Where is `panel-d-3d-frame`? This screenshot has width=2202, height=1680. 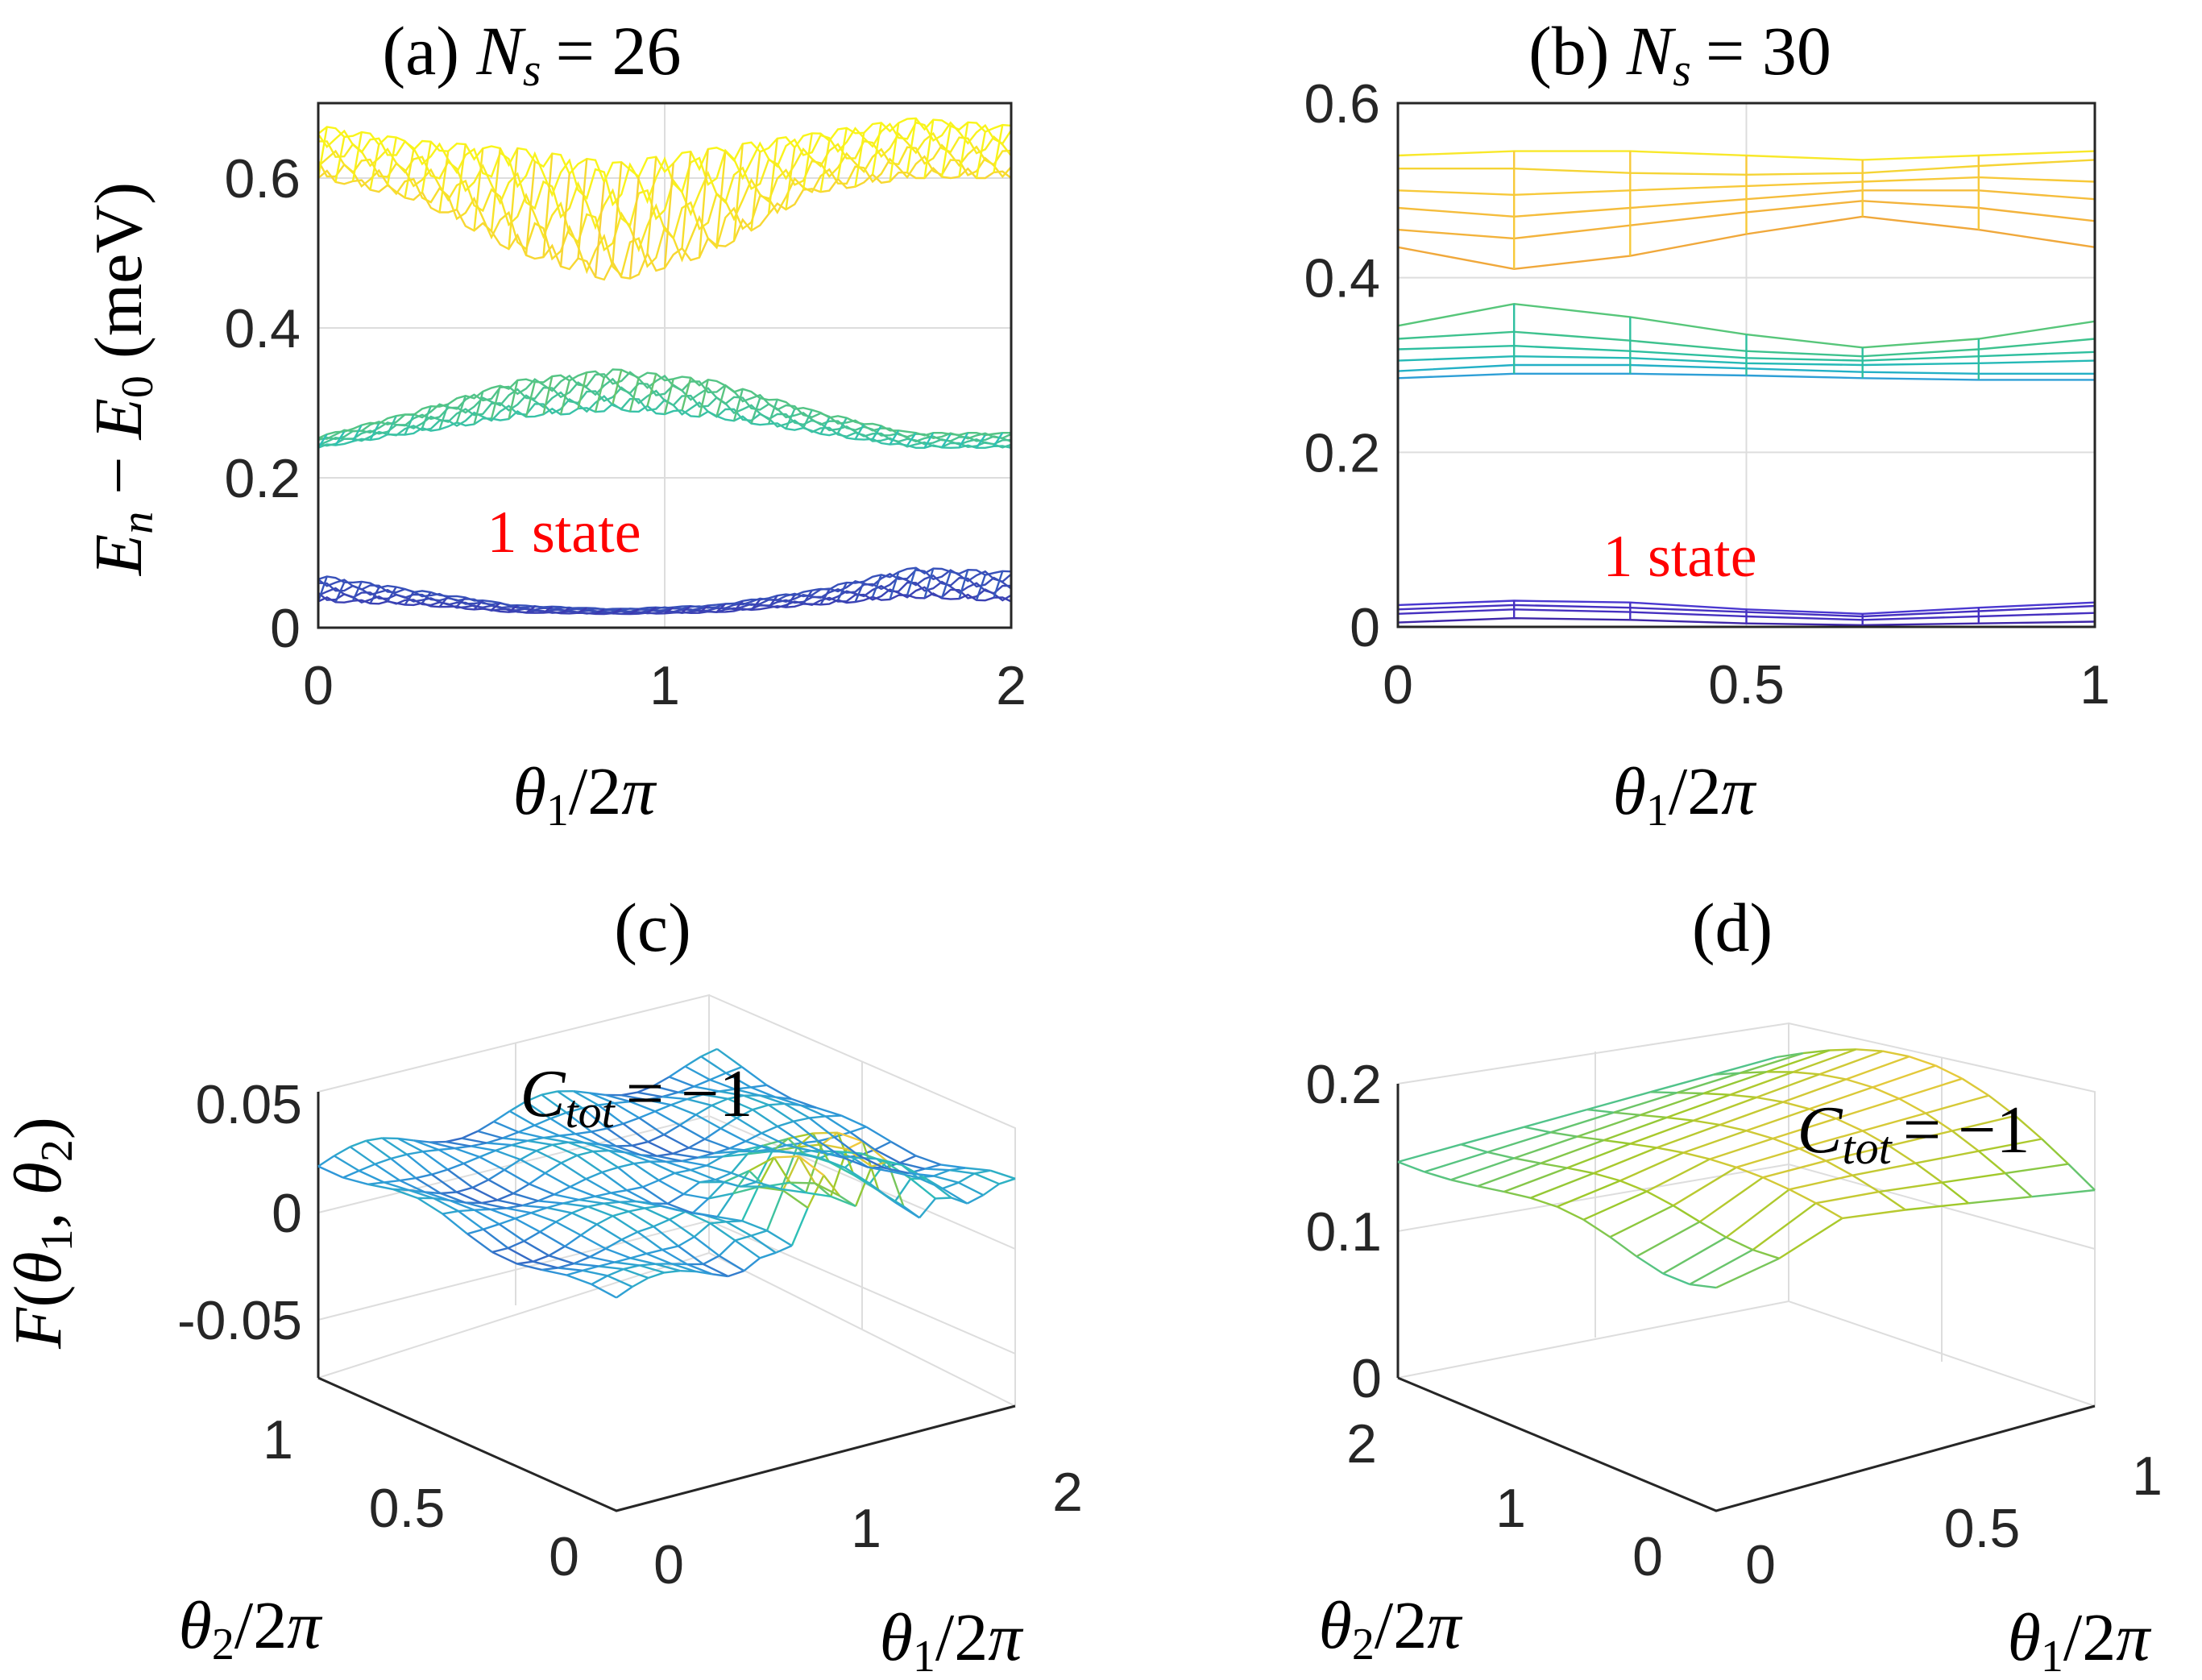 panel-d-3d-frame is located at coordinates (1746, 1267).